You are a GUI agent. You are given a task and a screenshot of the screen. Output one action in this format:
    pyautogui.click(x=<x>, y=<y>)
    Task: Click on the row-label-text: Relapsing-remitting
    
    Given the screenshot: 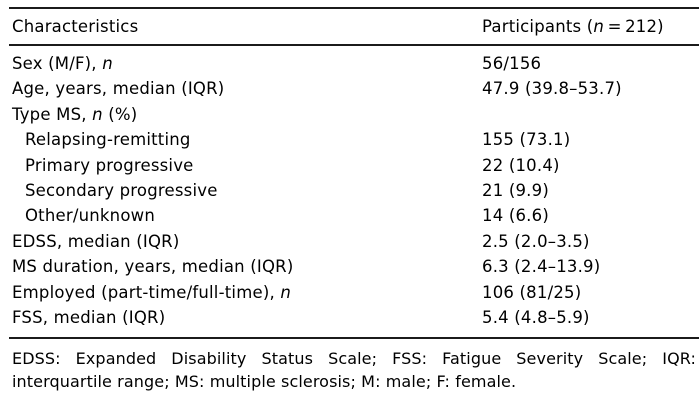 What is the action you would take?
    pyautogui.click(x=108, y=140)
    